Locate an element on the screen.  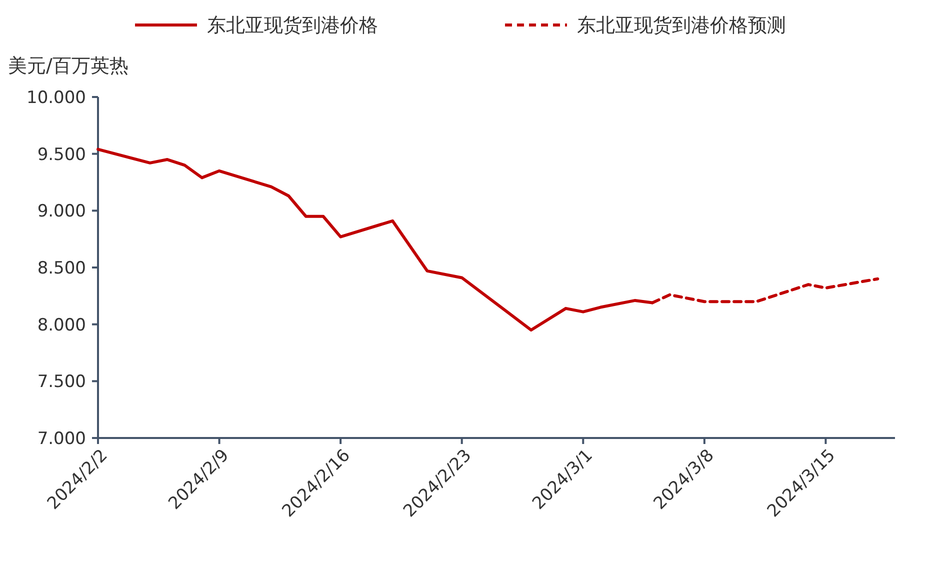
y-tick-label: 8.000 is located at coordinates (61, 325).